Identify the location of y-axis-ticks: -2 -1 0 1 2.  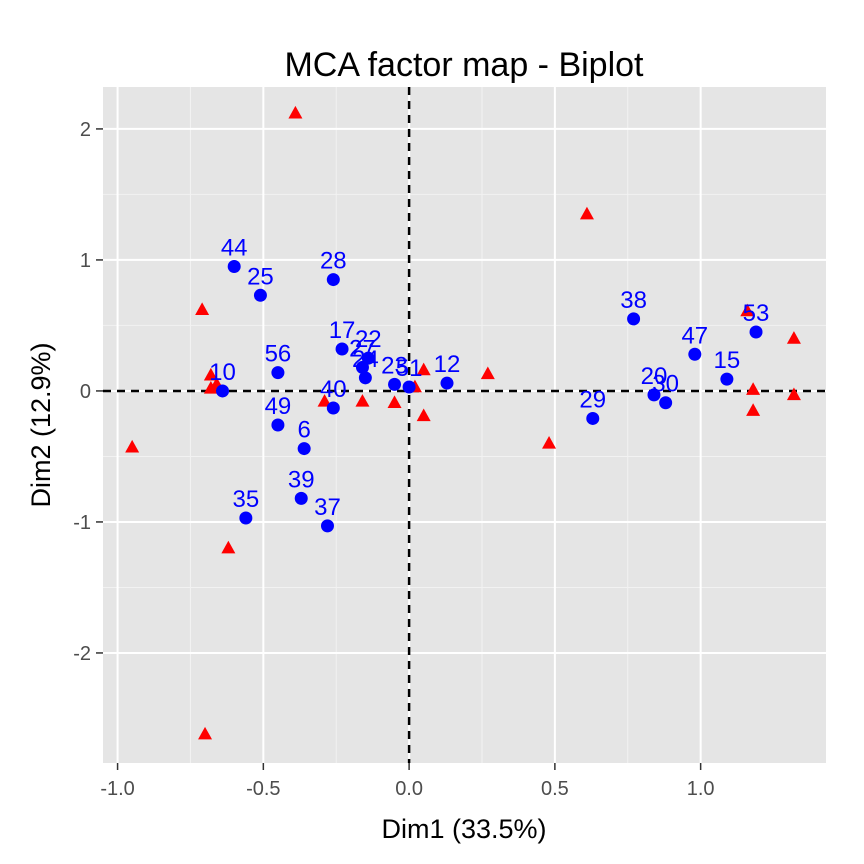
(88, 392).